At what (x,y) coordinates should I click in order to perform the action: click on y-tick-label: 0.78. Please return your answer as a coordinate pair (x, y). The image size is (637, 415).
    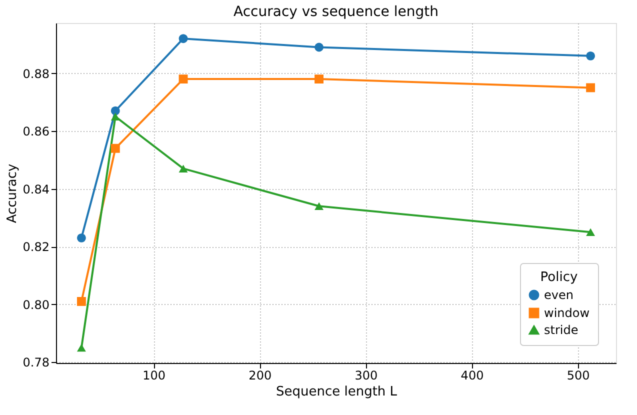
    Looking at the image, I should click on (36, 363).